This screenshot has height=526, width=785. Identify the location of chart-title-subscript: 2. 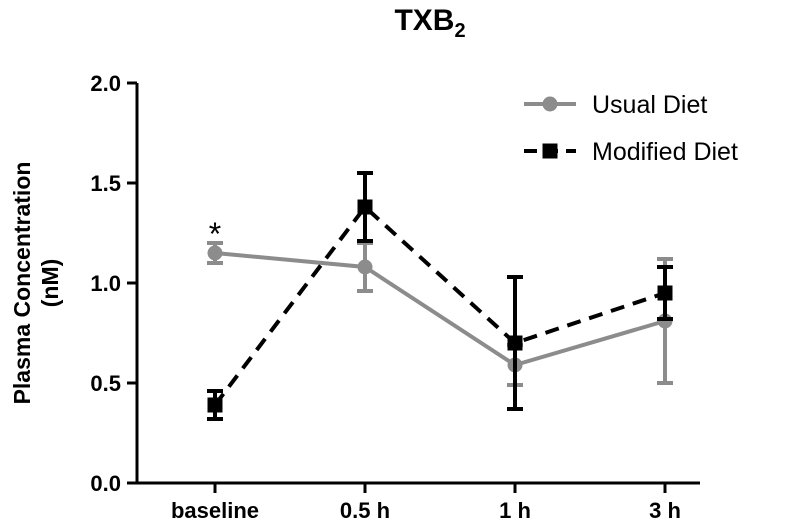
(459, 31).